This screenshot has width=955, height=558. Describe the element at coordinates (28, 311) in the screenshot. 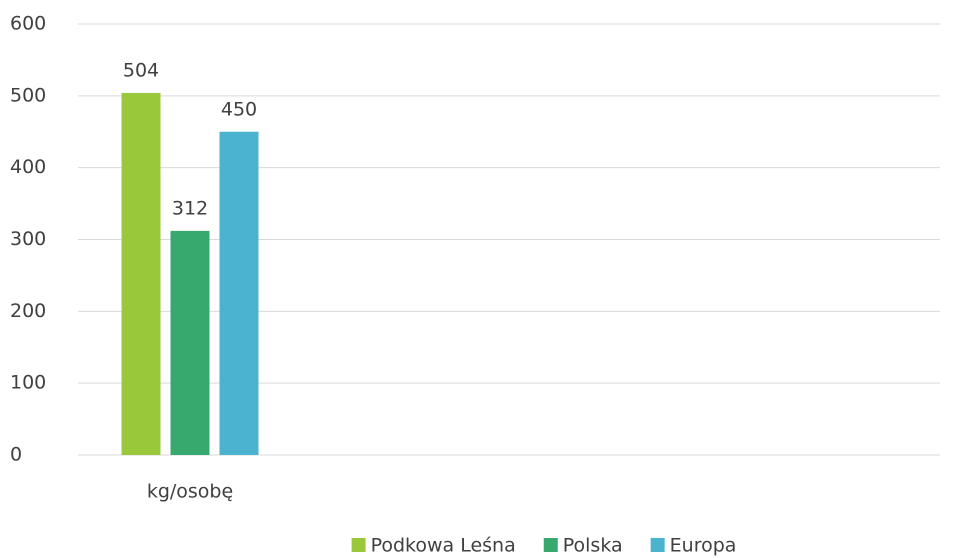

I see `y-tick-label: 200` at that location.